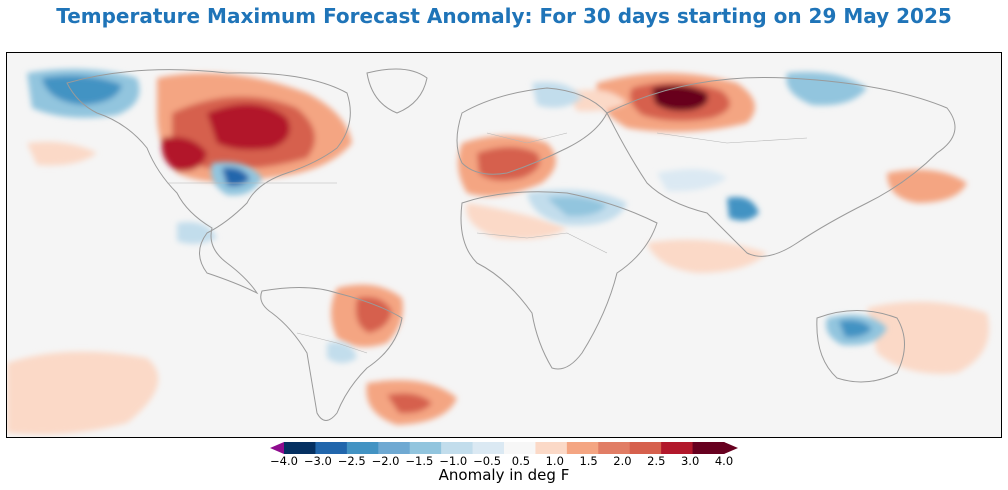 The height and width of the screenshot is (490, 1008). What do you see at coordinates (453, 461) in the screenshot?
I see `colorbar-tick-label: −1.0` at bounding box center [453, 461].